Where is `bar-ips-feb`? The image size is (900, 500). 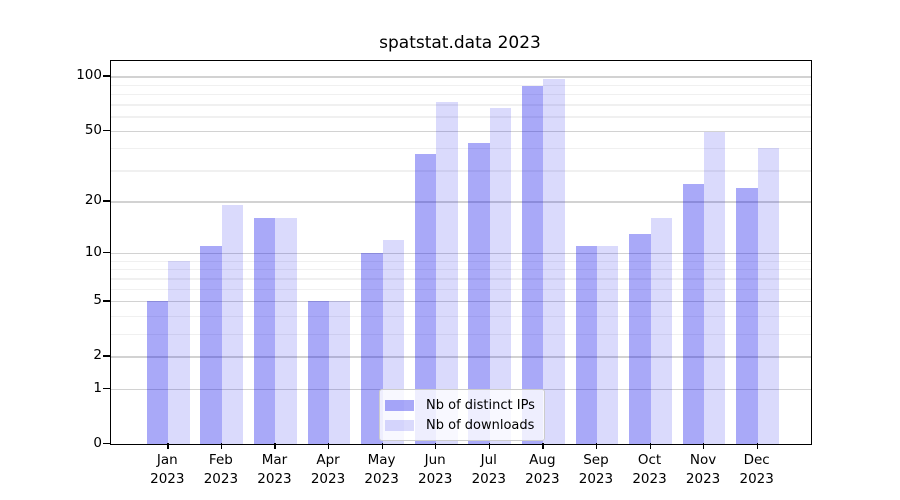
bar-ips-feb is located at coordinates (211, 345).